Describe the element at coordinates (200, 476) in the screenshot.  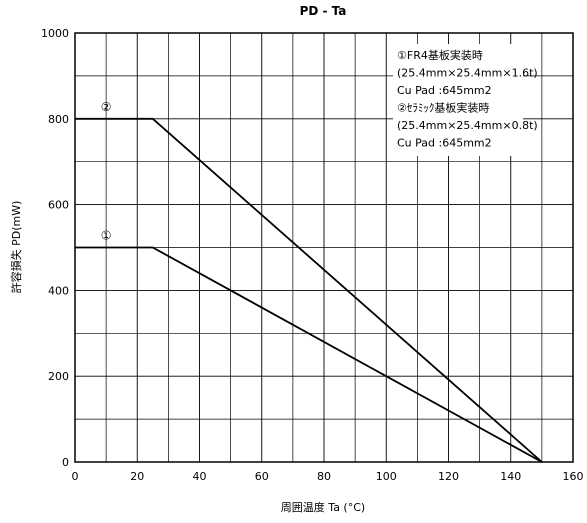
I see `x-tick-label: 40` at that location.